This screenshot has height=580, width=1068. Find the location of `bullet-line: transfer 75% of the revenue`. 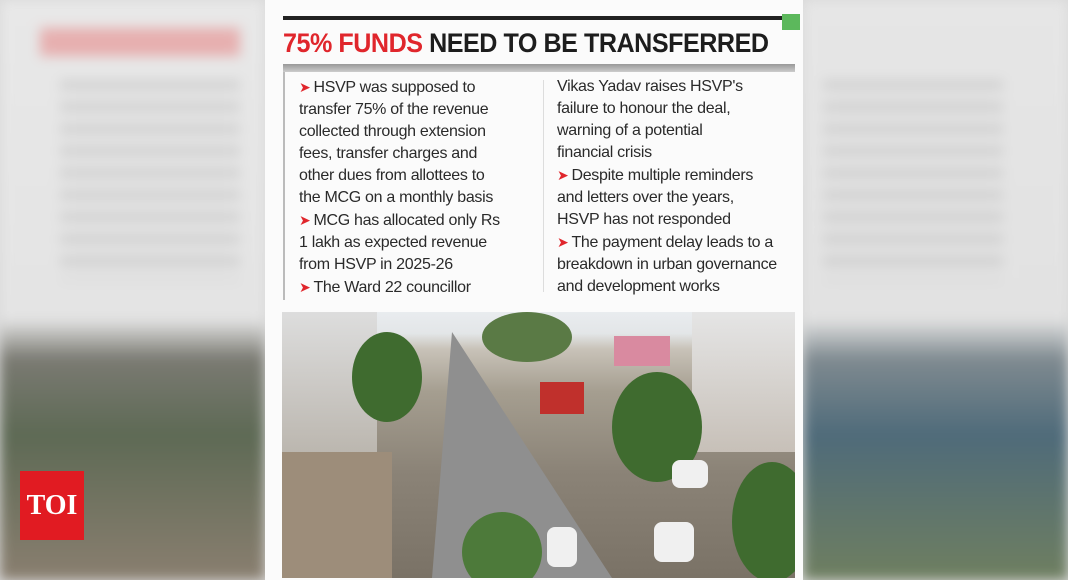

bullet-line: transfer 75% of the revenue is located at coordinates (421, 110).